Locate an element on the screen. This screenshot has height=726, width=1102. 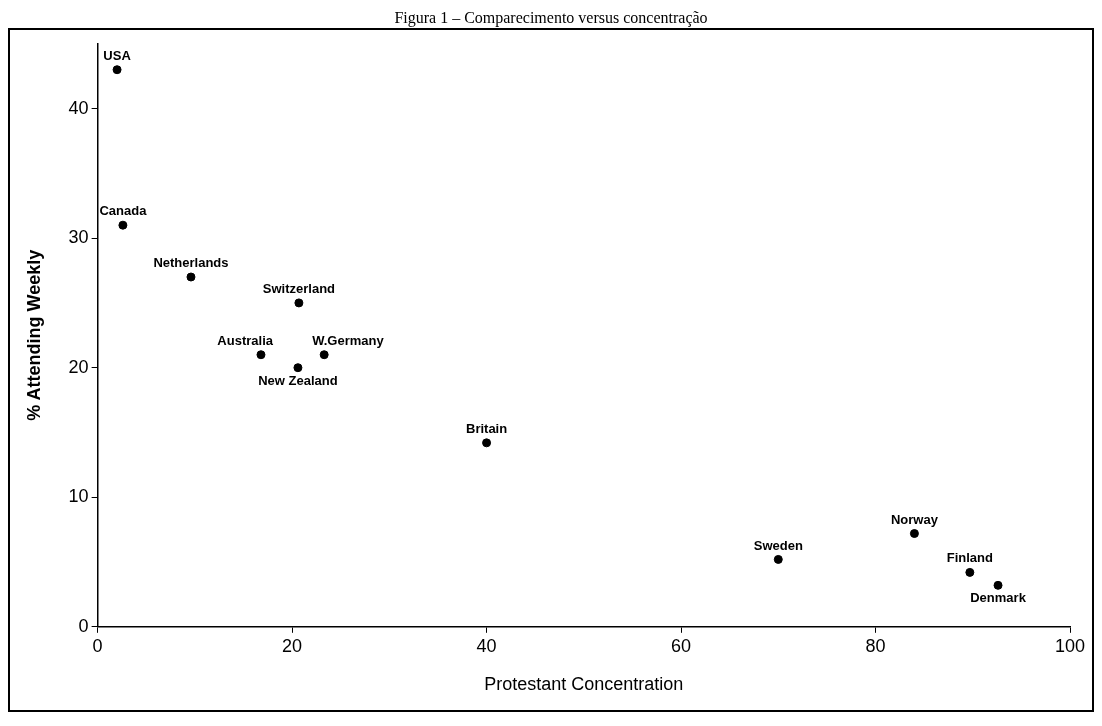
annotation: Australia is located at coordinates (245, 340).